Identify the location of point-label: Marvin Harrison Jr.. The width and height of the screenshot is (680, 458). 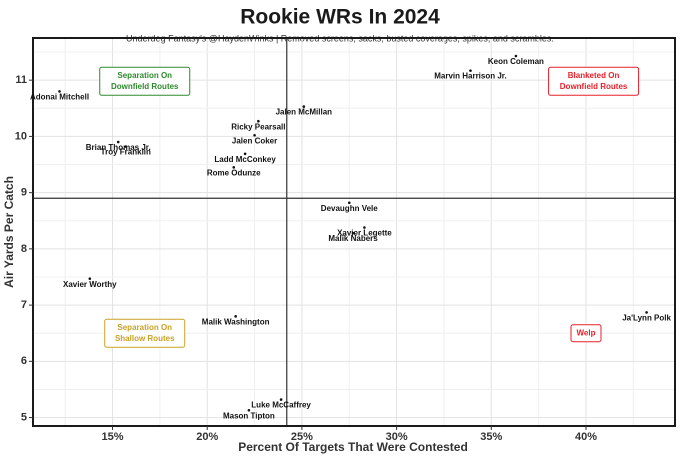
(470, 76).